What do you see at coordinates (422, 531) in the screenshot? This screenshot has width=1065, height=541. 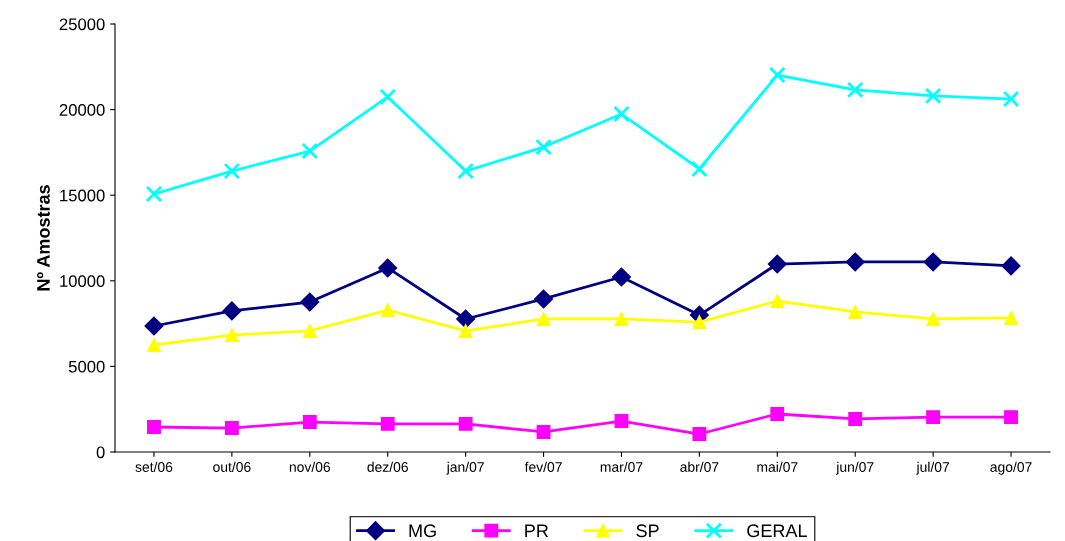 I see `legend-label: MG` at bounding box center [422, 531].